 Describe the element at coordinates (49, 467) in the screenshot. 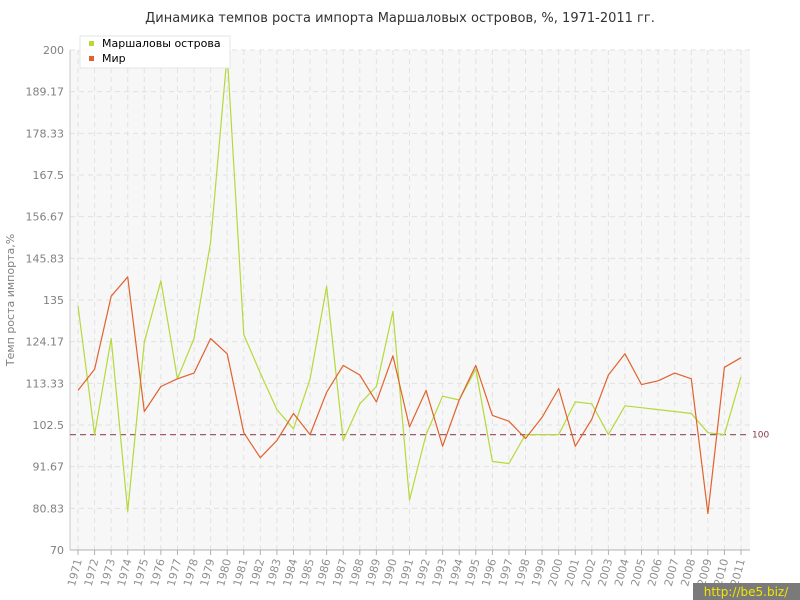

I see `y-tick-label: 91.67` at that location.